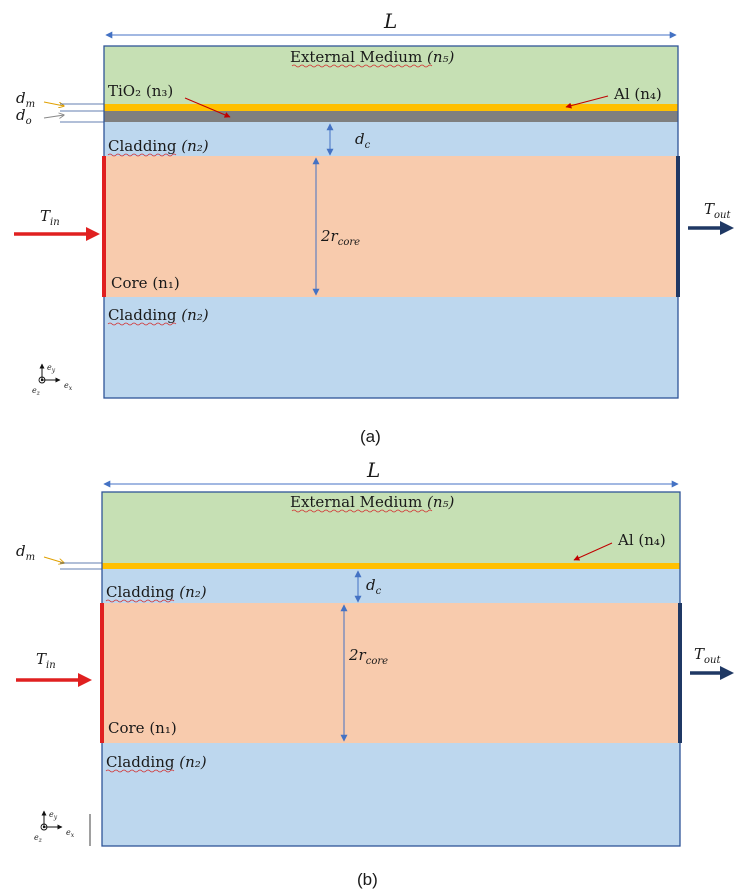  What do you see at coordinates (207, 107) in the screenshot?
I see `tio2-pointer` at bounding box center [207, 107].